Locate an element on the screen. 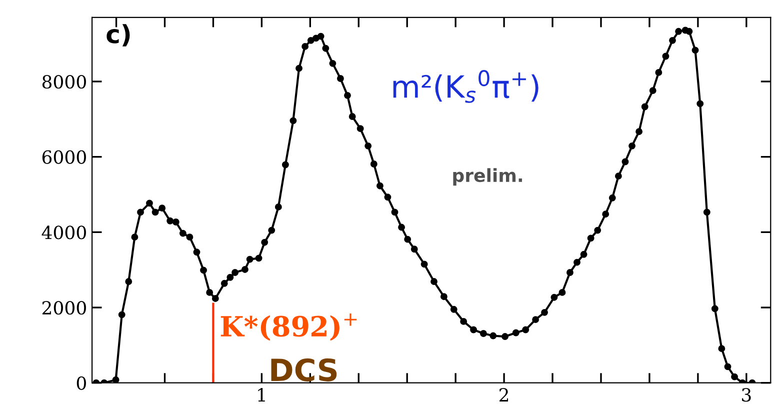  annotation: K*(892)$^{+}$ is located at coordinates (288, 327).